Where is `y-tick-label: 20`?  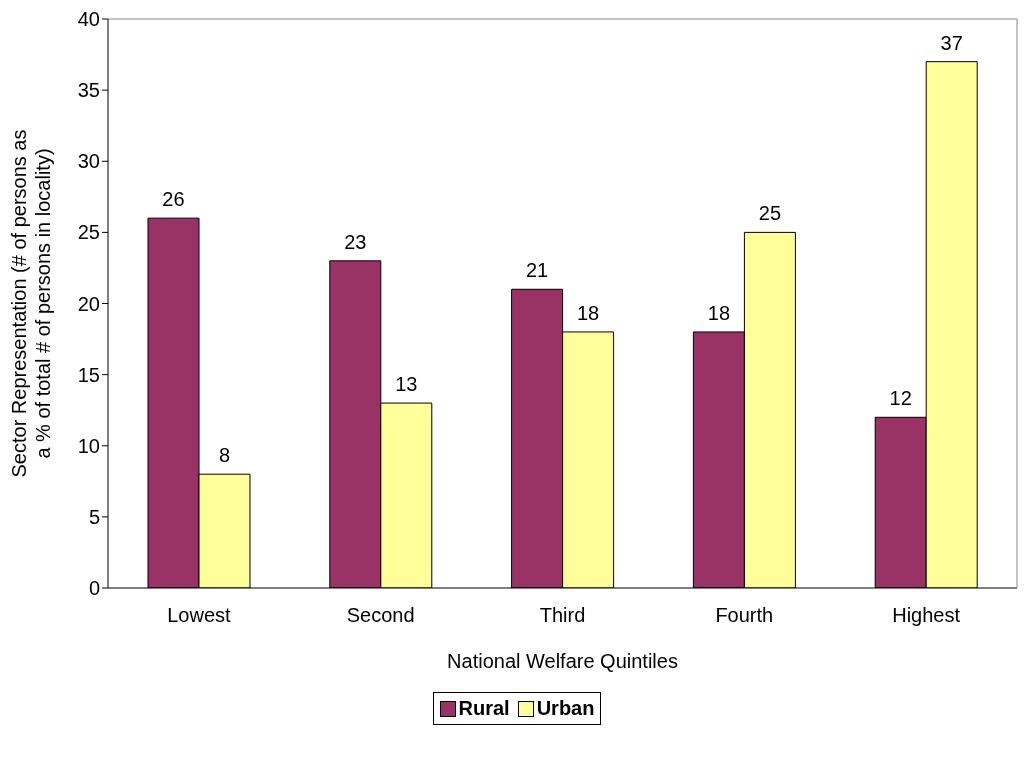 y-tick-label: 20 is located at coordinates (88, 303).